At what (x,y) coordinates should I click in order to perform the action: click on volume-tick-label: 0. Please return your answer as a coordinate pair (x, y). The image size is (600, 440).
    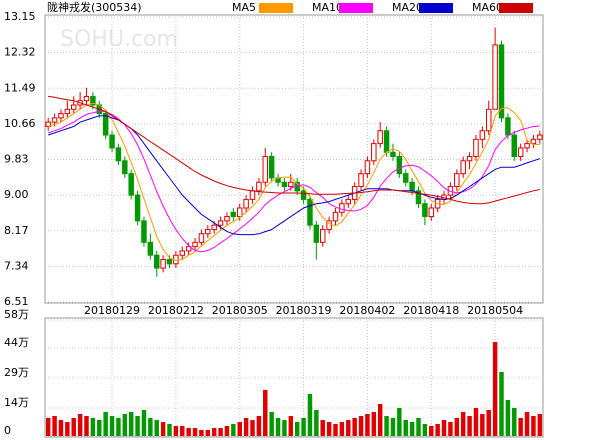
    Looking at the image, I should click on (7, 430).